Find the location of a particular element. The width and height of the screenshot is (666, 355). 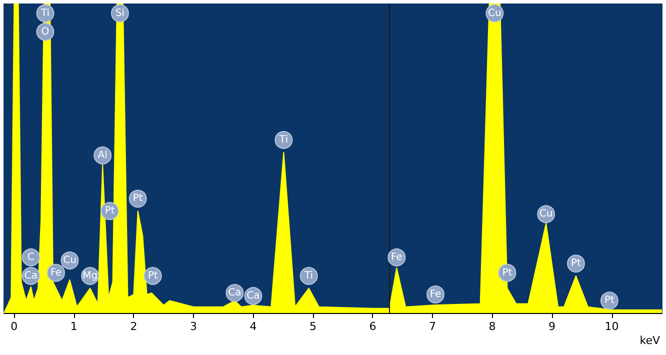

annotation: C is located at coordinates (30, 257).